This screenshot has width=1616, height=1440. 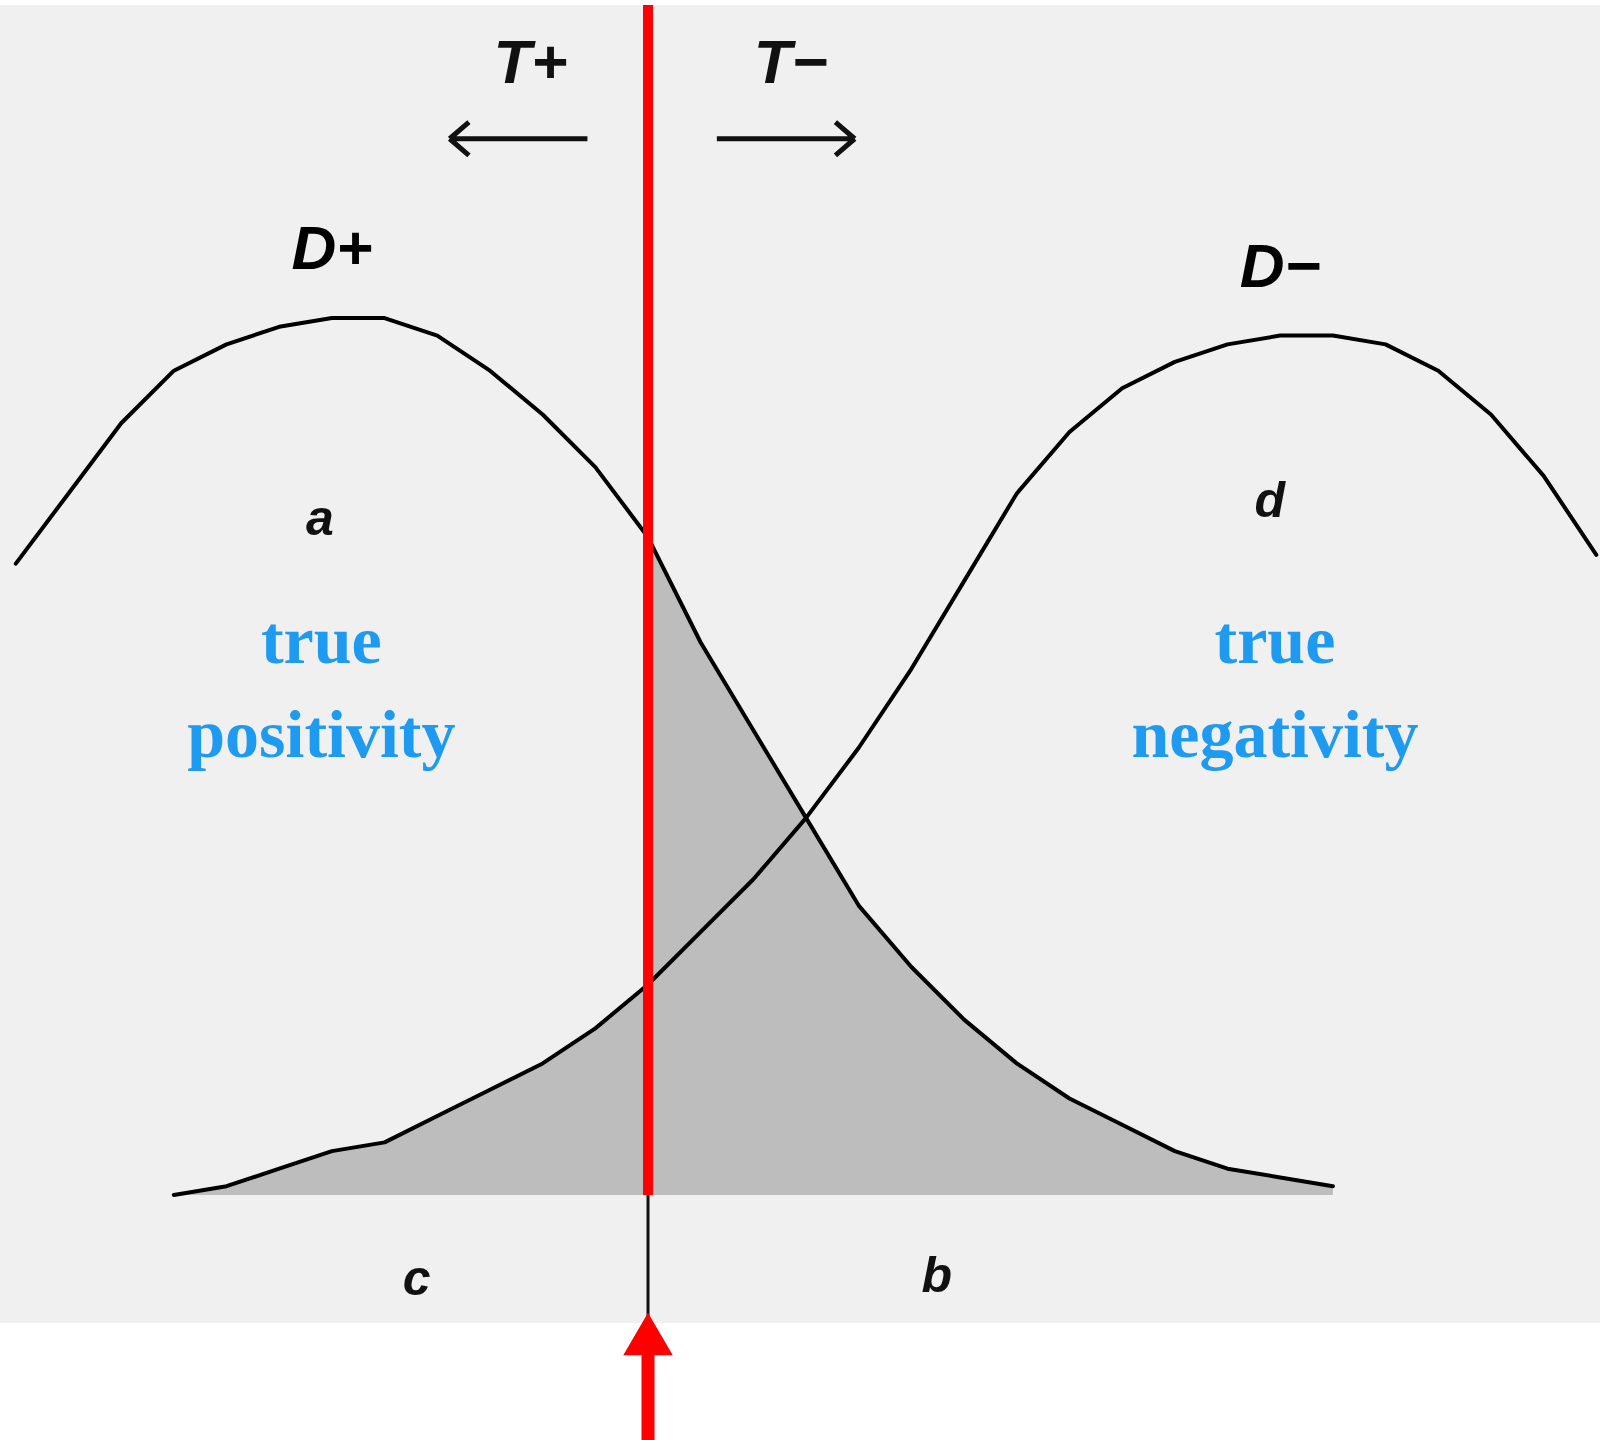 What do you see at coordinates (530, 61) in the screenshot?
I see `text: T+` at bounding box center [530, 61].